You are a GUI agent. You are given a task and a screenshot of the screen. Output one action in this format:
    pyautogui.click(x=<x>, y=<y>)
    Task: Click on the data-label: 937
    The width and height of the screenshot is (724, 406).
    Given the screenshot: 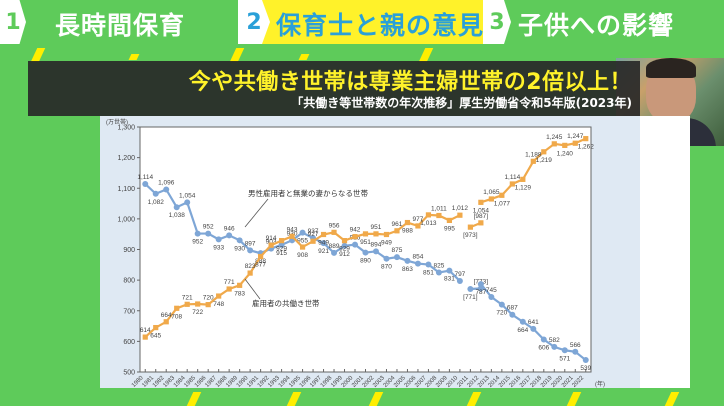 What is the action you would take?
    pyautogui.click(x=313, y=231)
    